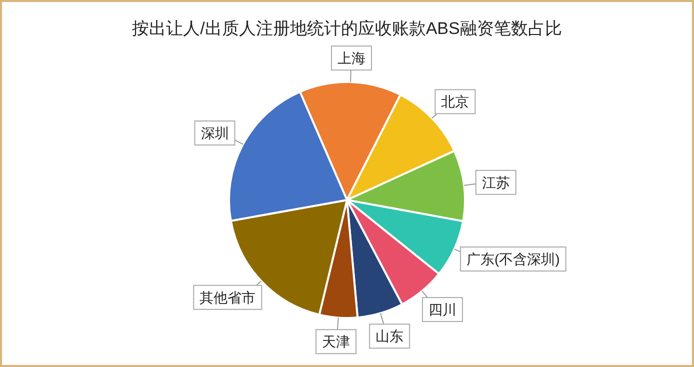  What do you see at coordinates (347, 28) in the screenshot?
I see `chart-title: 按出让人/出质人注册地统计的应收账款ABS融资笔数占比` at bounding box center [347, 28].